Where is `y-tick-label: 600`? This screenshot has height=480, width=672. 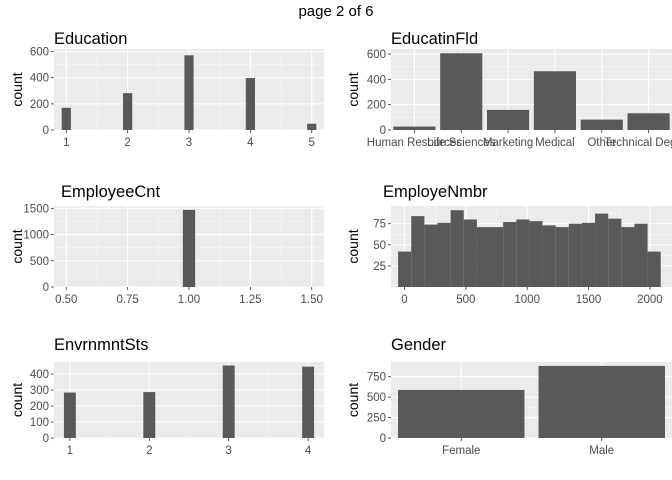
y-tick-label: 600 is located at coordinates (39, 53).